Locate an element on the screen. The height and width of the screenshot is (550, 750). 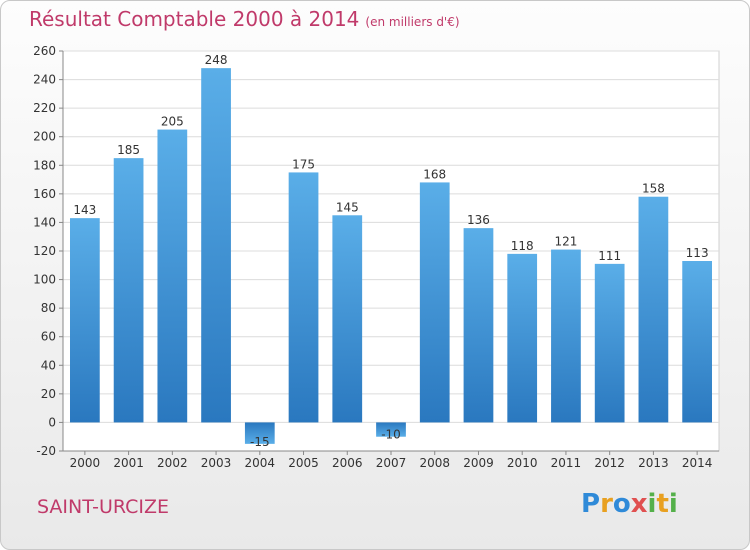
bar-value-label: 145 is located at coordinates (347, 207).